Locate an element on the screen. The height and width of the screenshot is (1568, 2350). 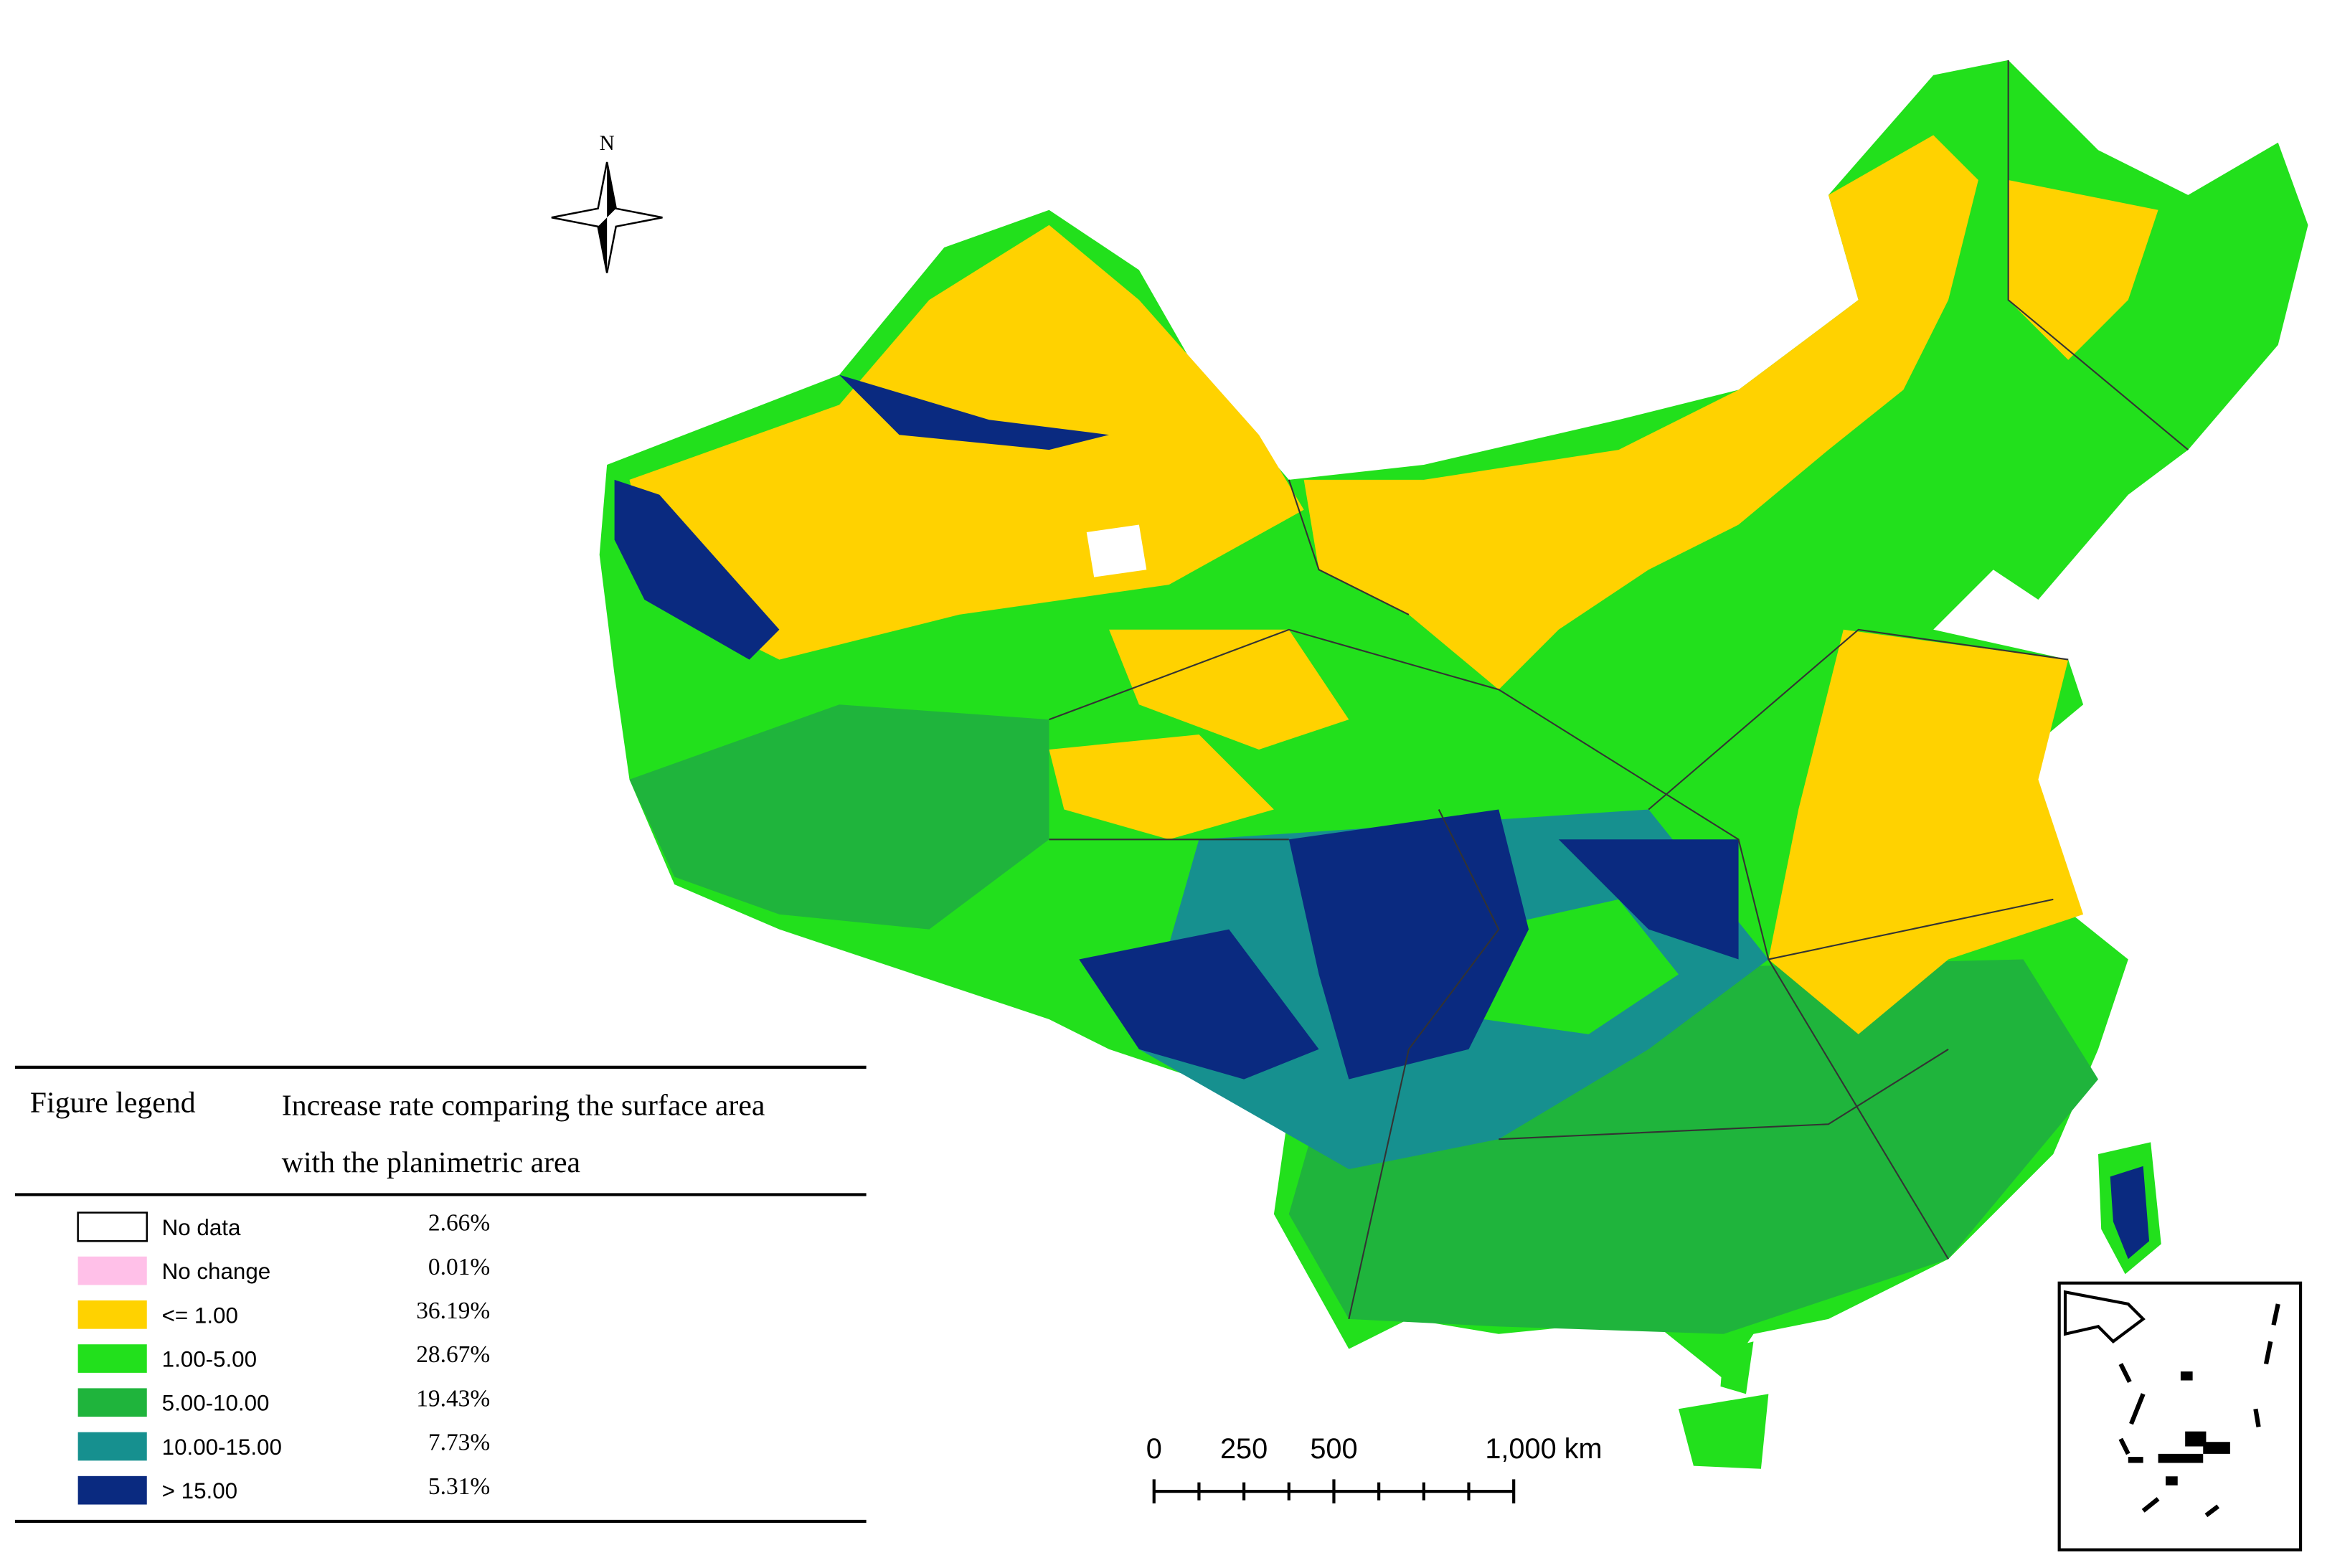
legend-title: Figure legend is located at coordinates (113, 1104).